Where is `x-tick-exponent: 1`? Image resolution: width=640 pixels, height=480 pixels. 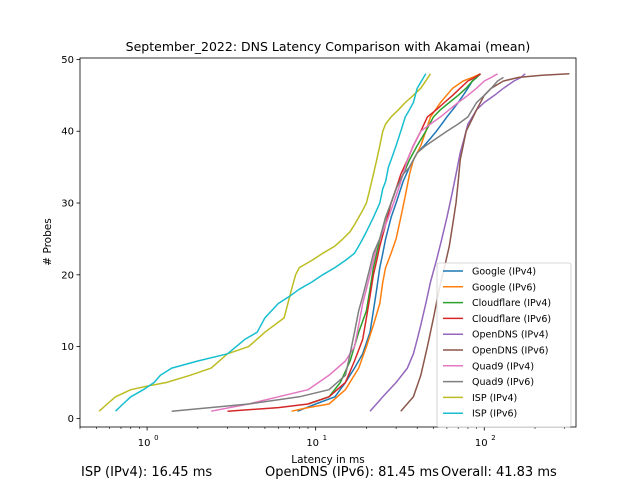 x-tick-exponent: 1 is located at coordinates (325, 438).